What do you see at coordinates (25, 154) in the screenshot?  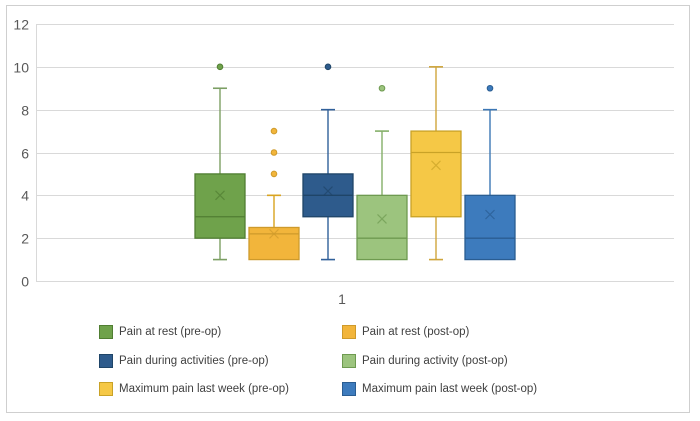 I see `y-axis-tick-label: 6` at bounding box center [25, 154].